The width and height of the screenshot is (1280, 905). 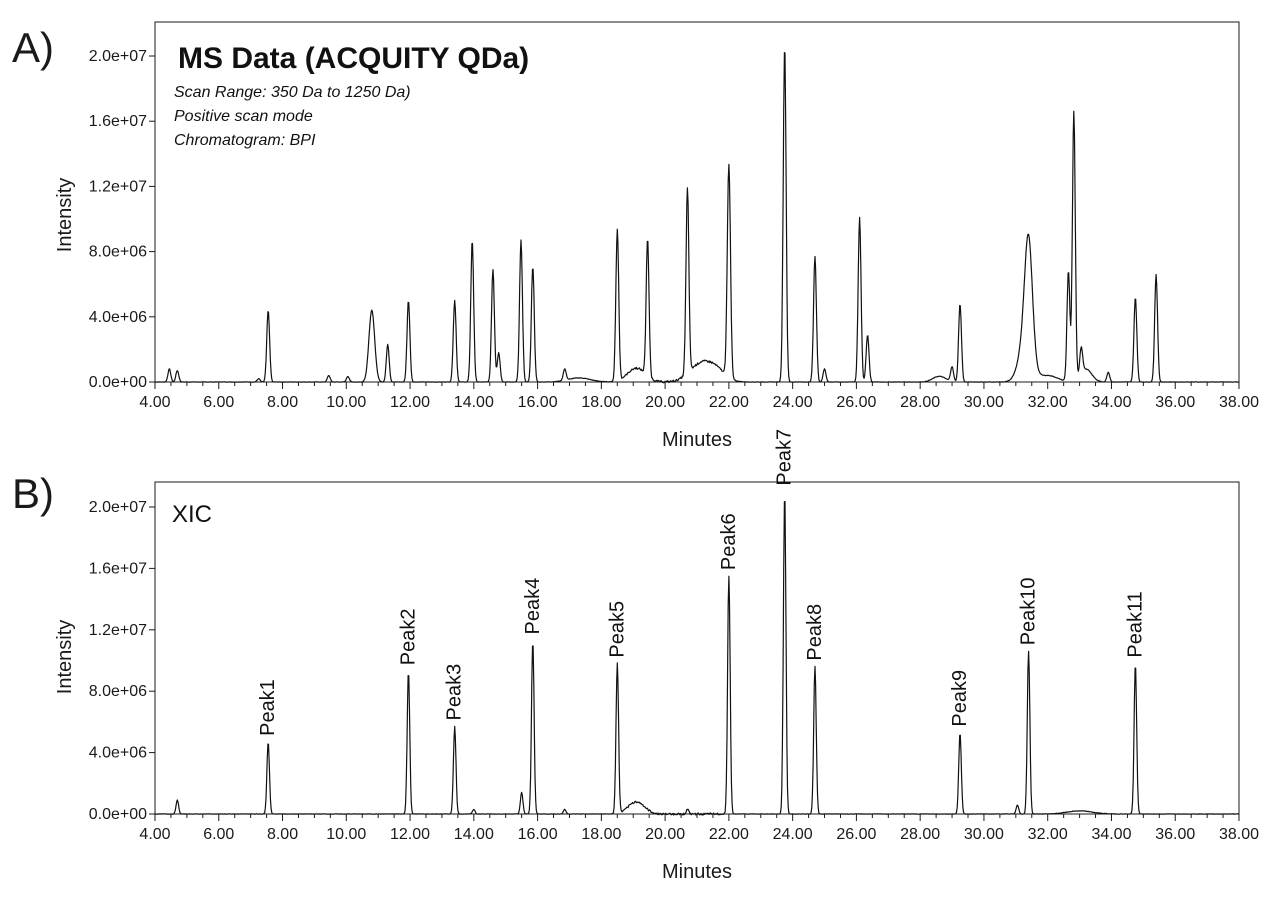 I want to click on peak-label: Peak8, so click(x=815, y=632).